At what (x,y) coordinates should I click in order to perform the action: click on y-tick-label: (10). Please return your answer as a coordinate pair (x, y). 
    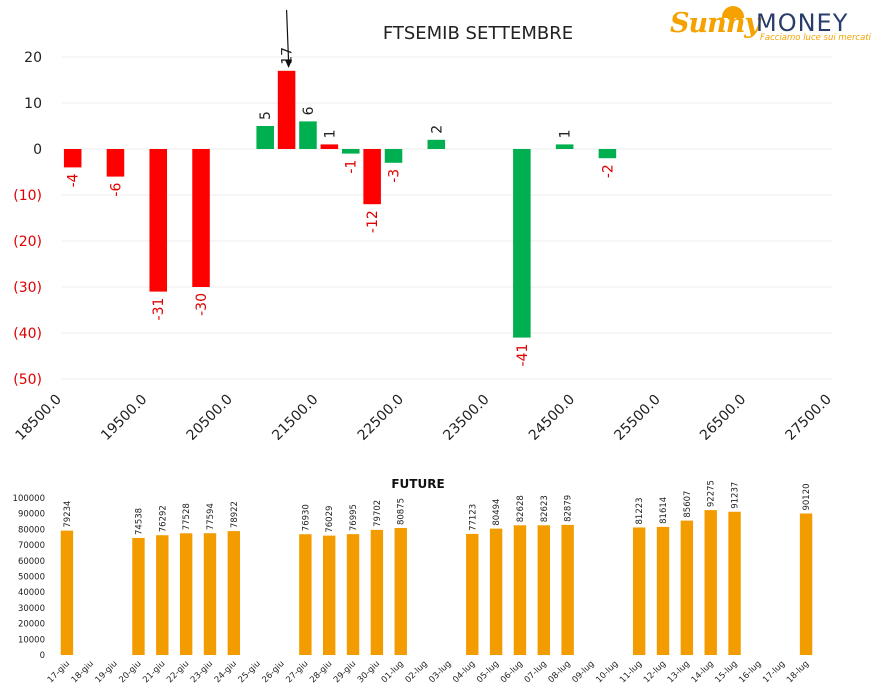
    Looking at the image, I should click on (27, 196).